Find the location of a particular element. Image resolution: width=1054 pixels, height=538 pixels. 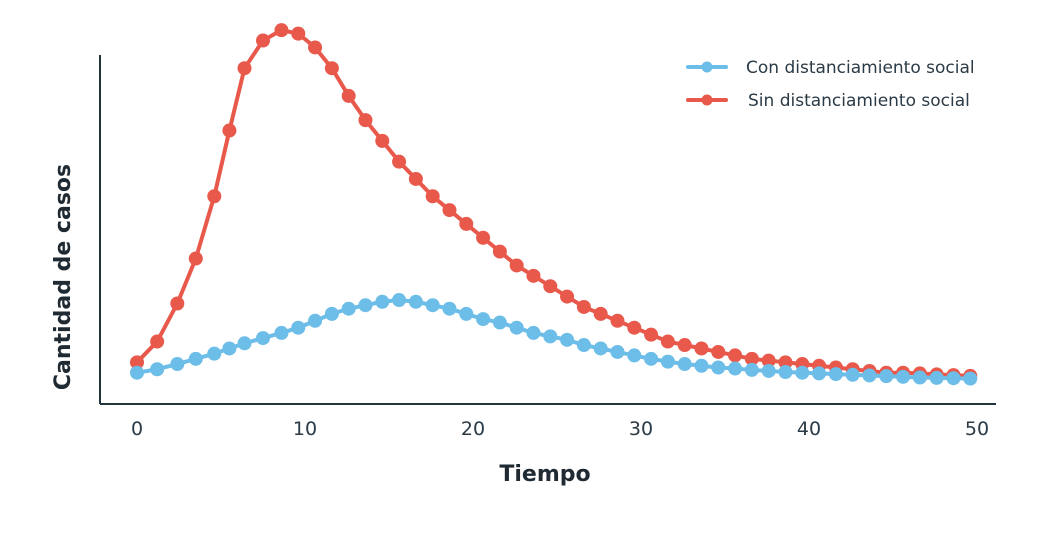

legend-label-con: Con distanciamiento social is located at coordinates (860, 68).